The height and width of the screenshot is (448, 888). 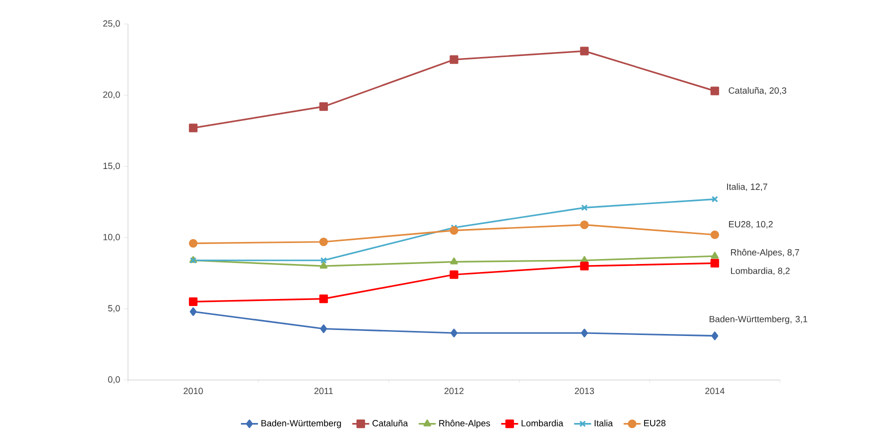 I want to click on legend-label: EU28, so click(x=655, y=423).